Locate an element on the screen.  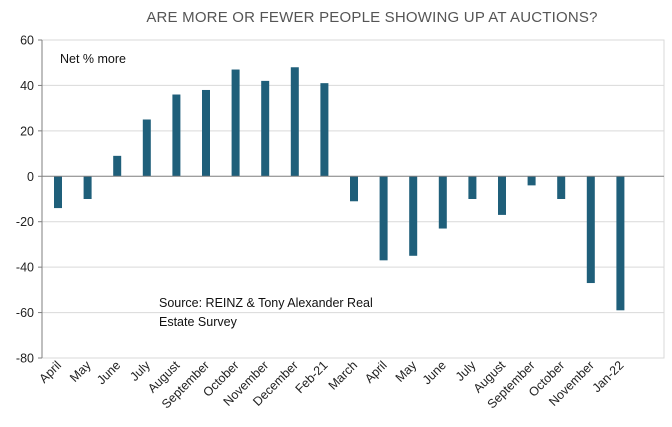
x-tick-label: March is located at coordinates (343, 375).